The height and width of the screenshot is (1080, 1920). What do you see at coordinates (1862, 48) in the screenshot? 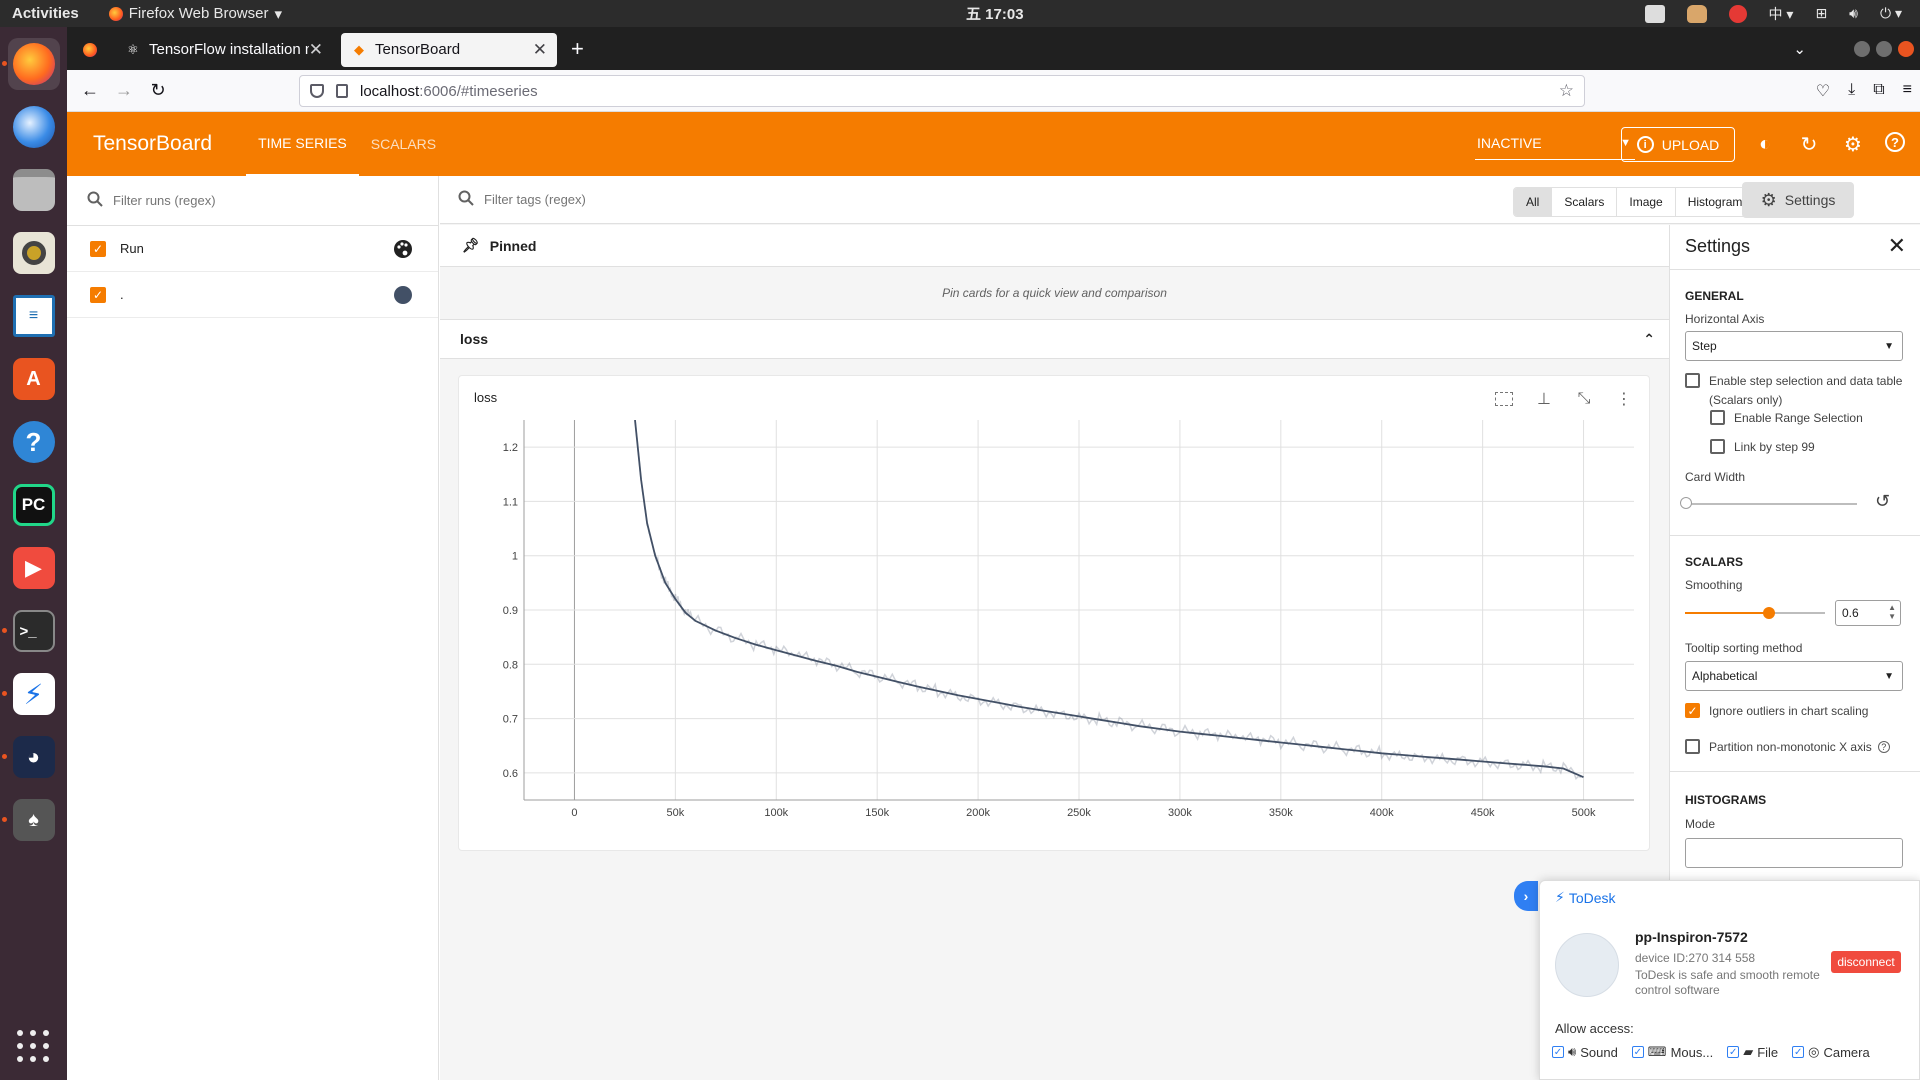
I see `minimize-button` at bounding box center [1862, 48].